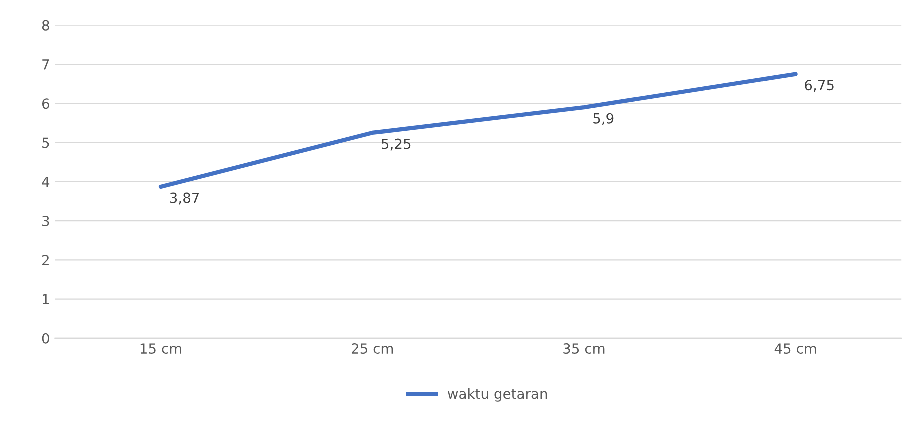 This screenshot has height=423, width=920. I want to click on y-tick-label: 4, so click(46, 182).